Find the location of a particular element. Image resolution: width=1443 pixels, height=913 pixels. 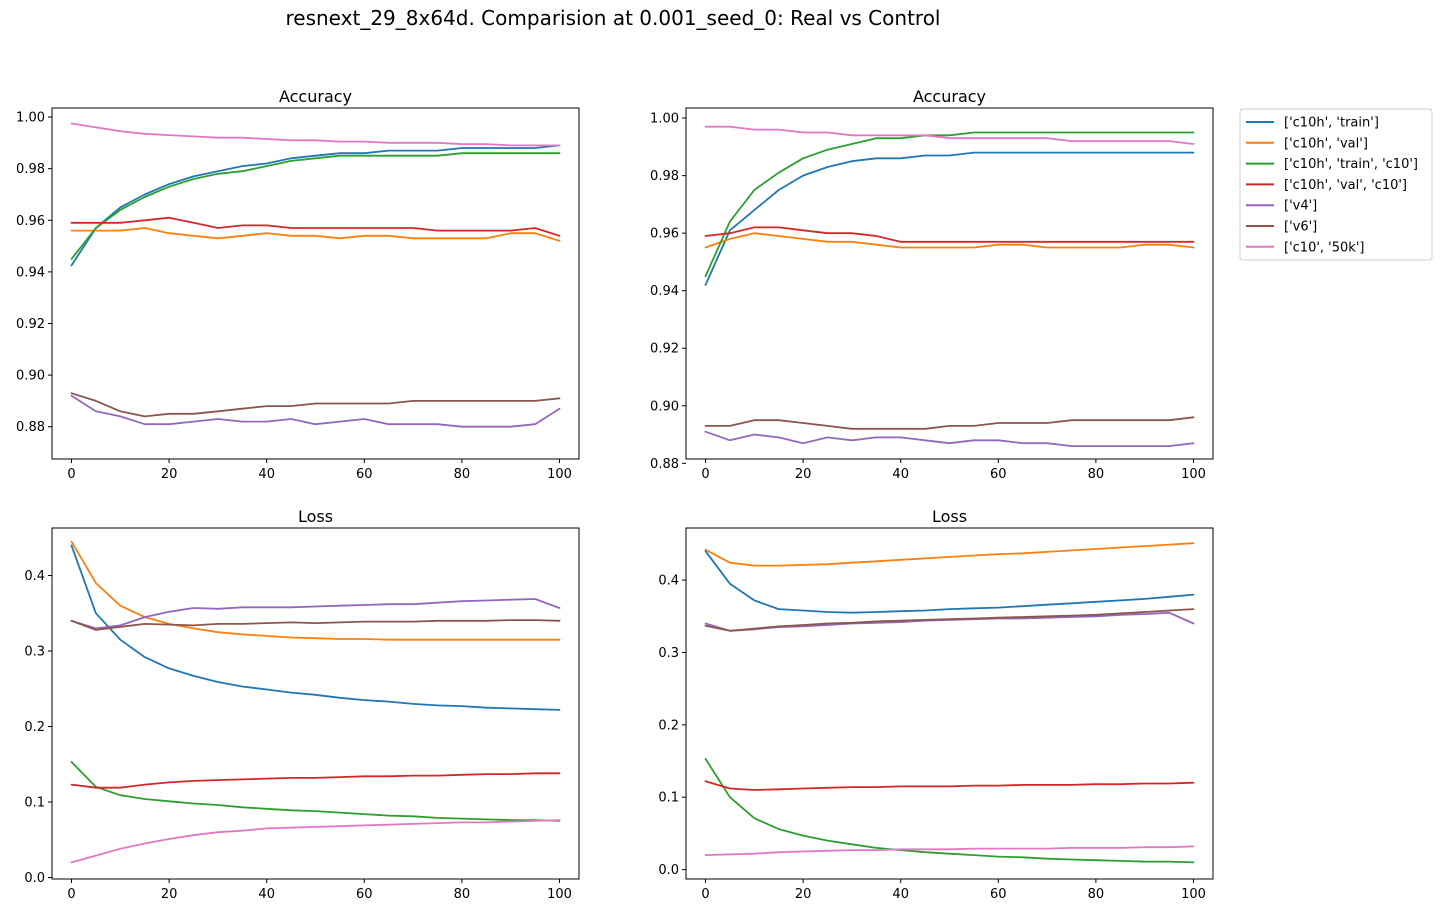

legend-label: ['c10h', 'train'] is located at coordinates (1331, 123).